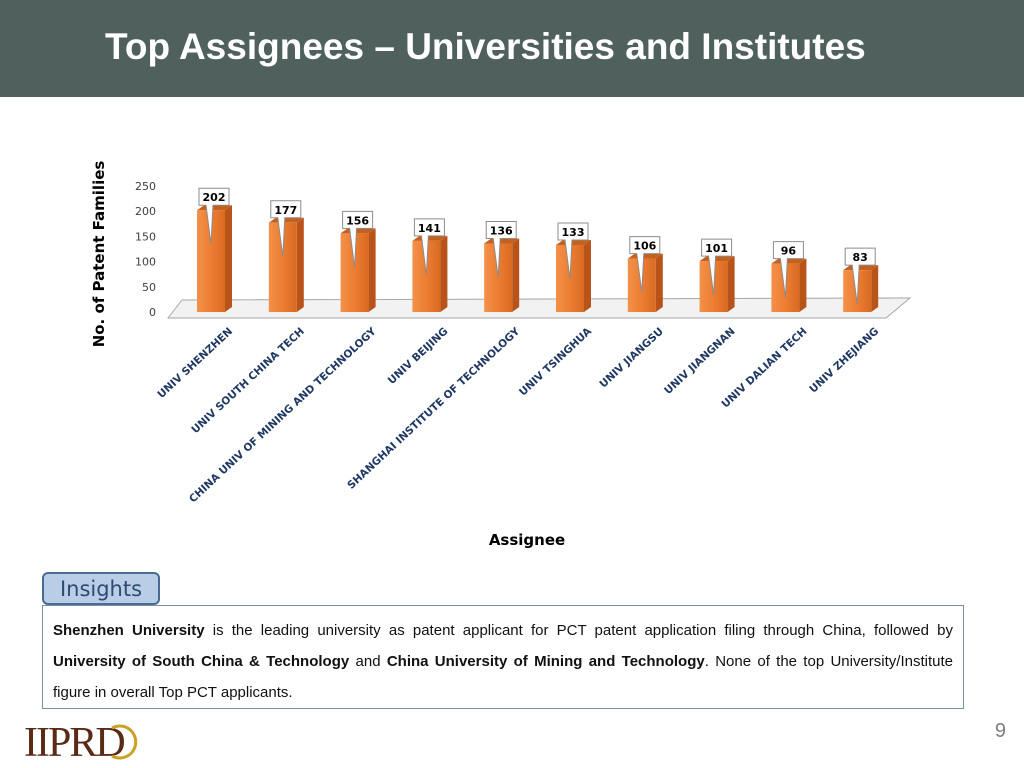 This screenshot has height=768, width=1024. Describe the element at coordinates (145, 249) in the screenshot. I see `y-axis: 0 50 100 150 200 250` at that location.